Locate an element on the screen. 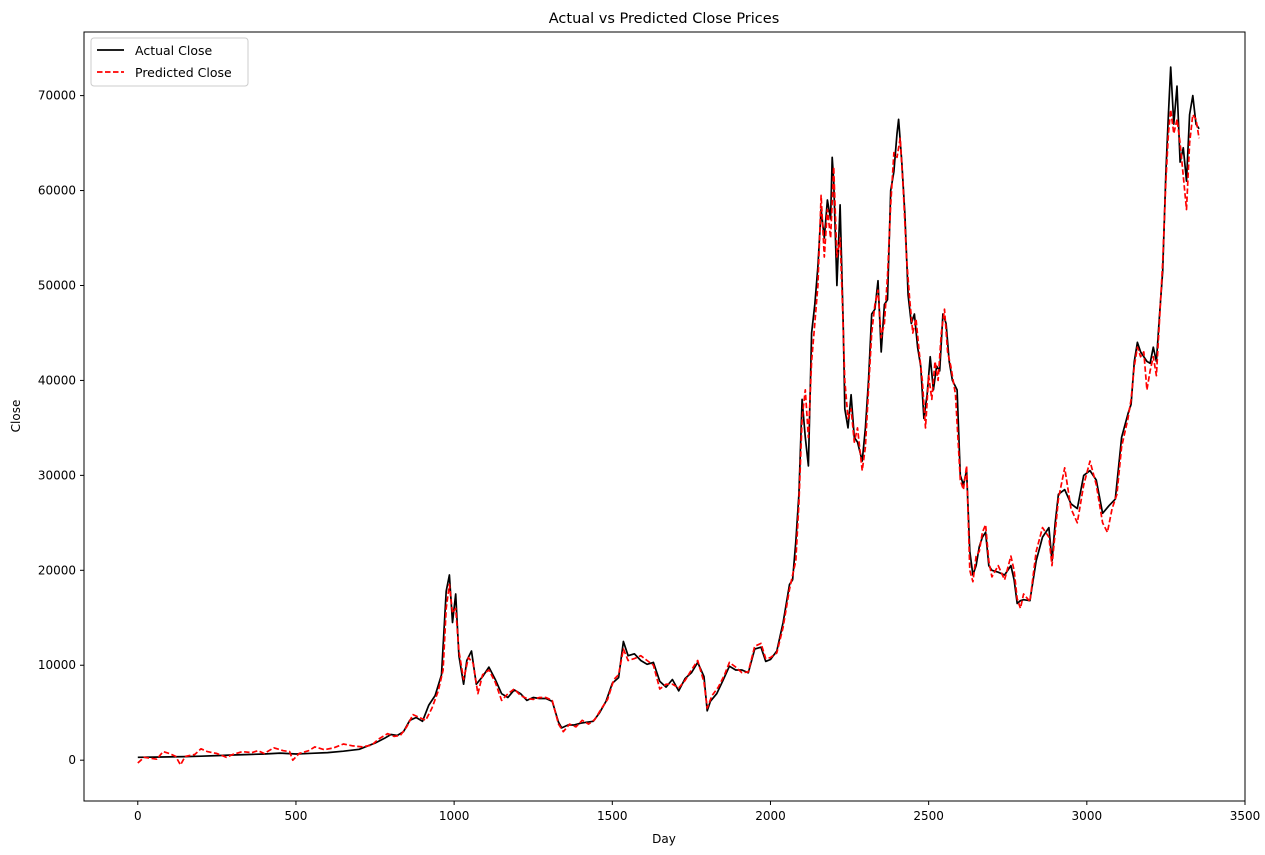  x-tick-label: 1500 is located at coordinates (612, 816).